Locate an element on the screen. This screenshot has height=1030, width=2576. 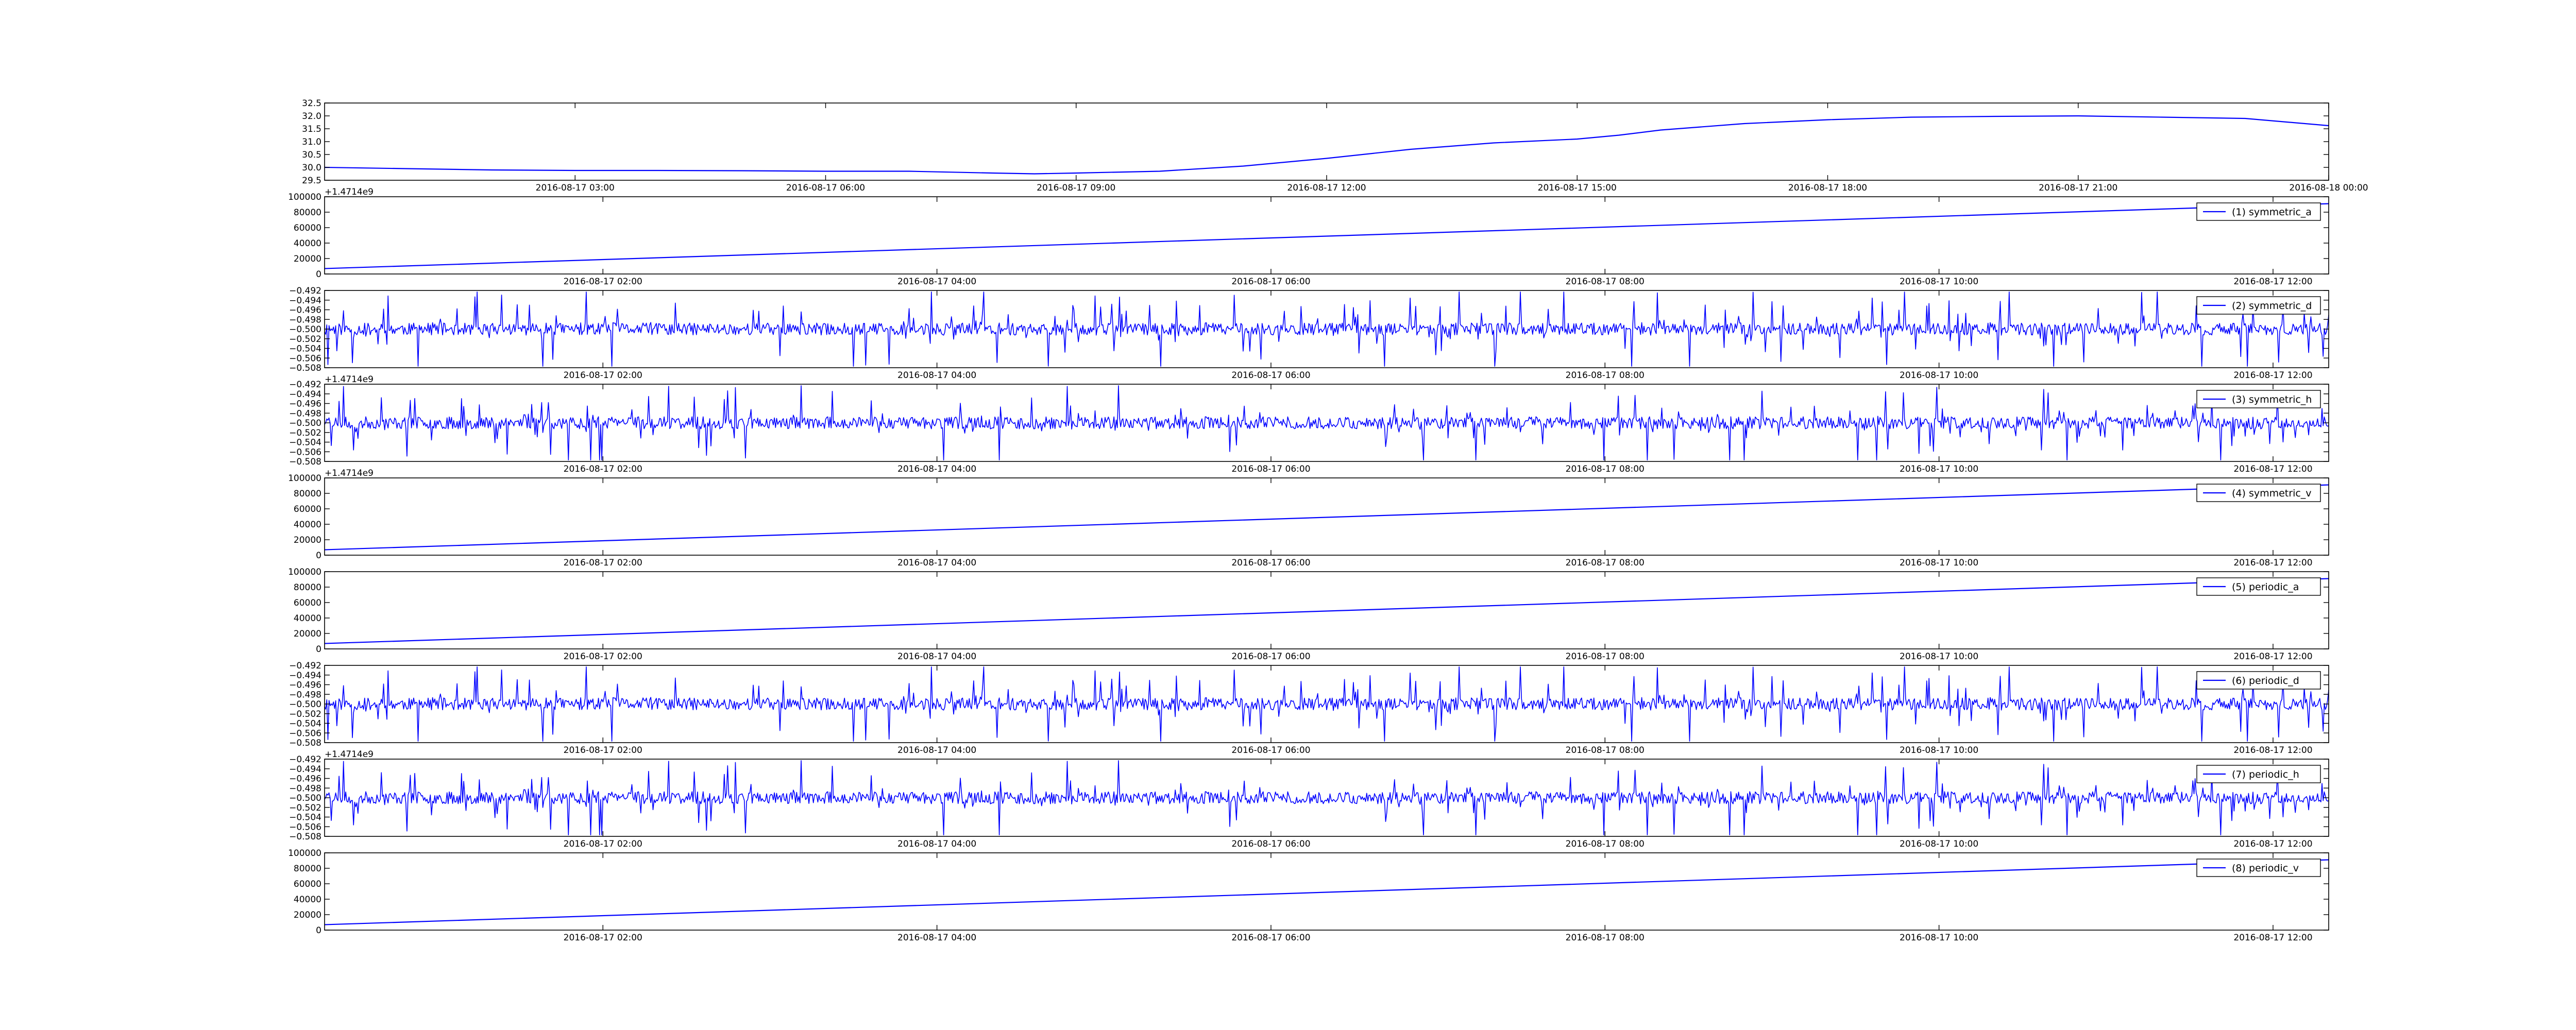
series-line-periodic_d is located at coordinates (1326, 704).